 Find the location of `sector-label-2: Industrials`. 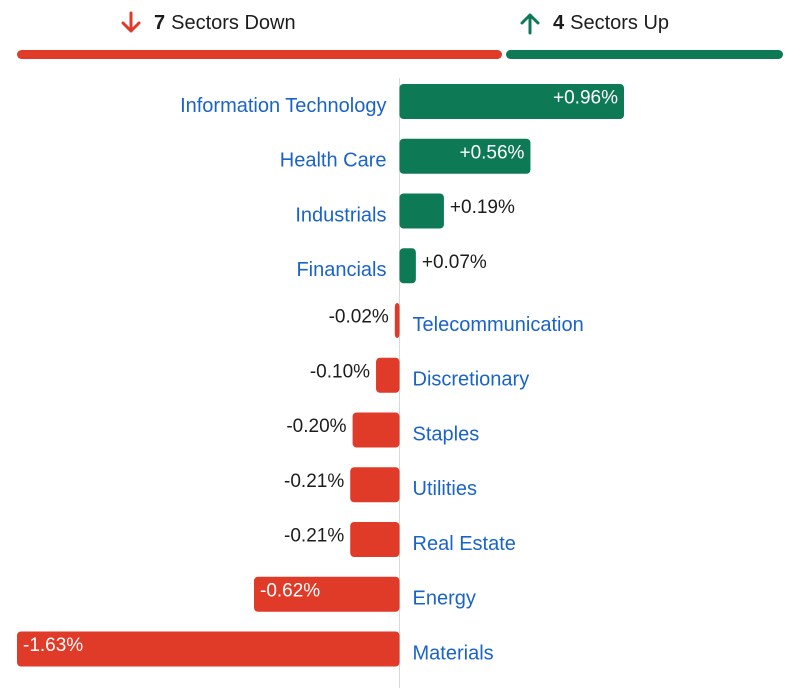

sector-label-2: Industrials is located at coordinates (340, 215).